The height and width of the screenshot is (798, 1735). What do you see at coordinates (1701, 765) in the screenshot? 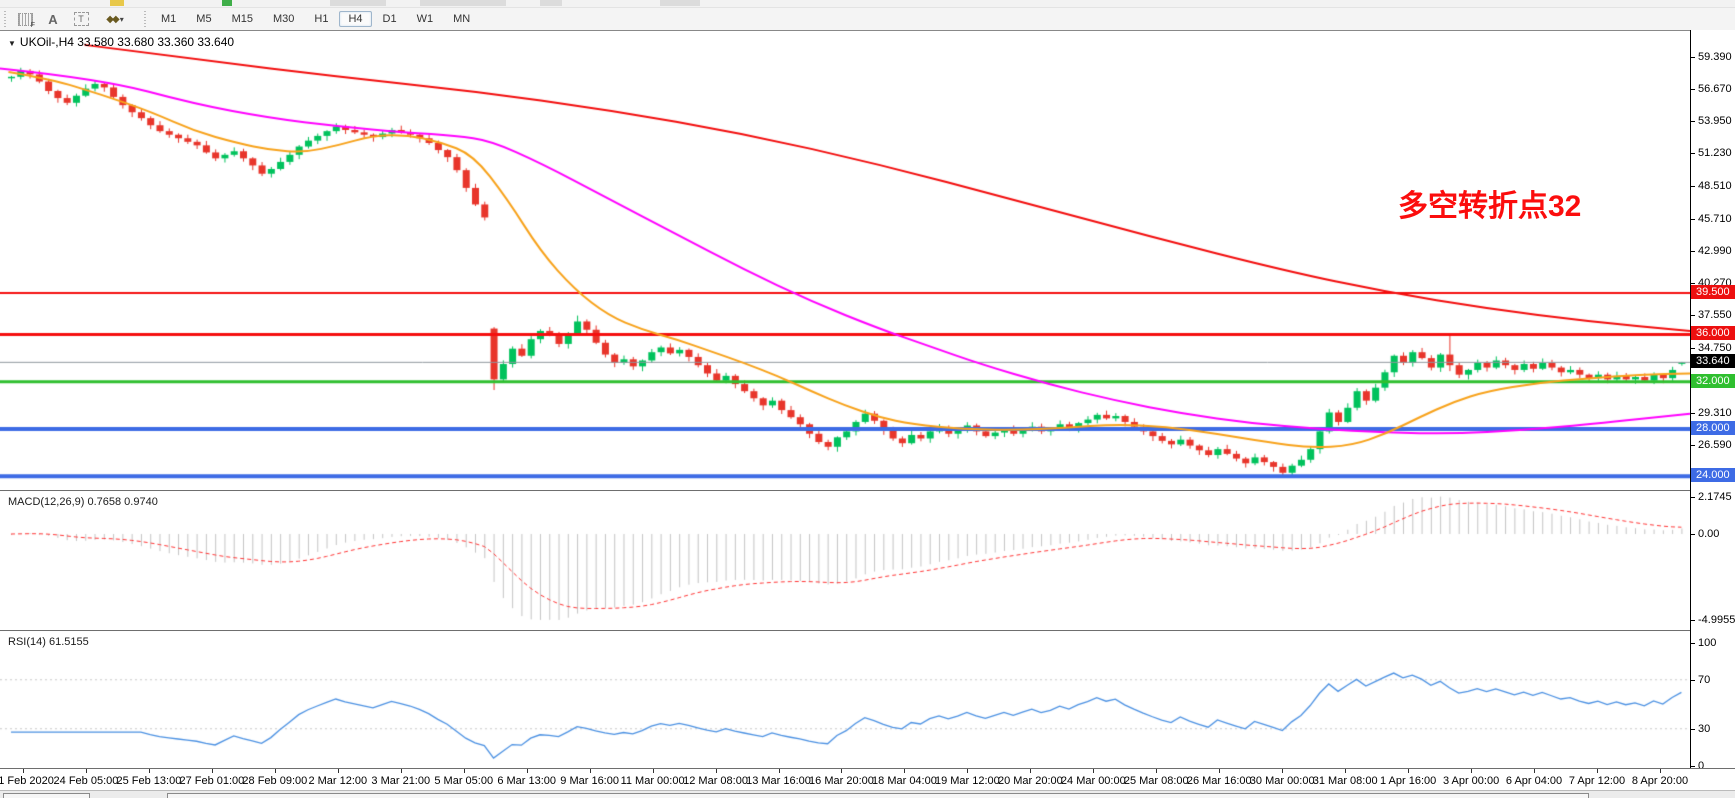
I see `rsi-tick-label: 0` at bounding box center [1701, 765].